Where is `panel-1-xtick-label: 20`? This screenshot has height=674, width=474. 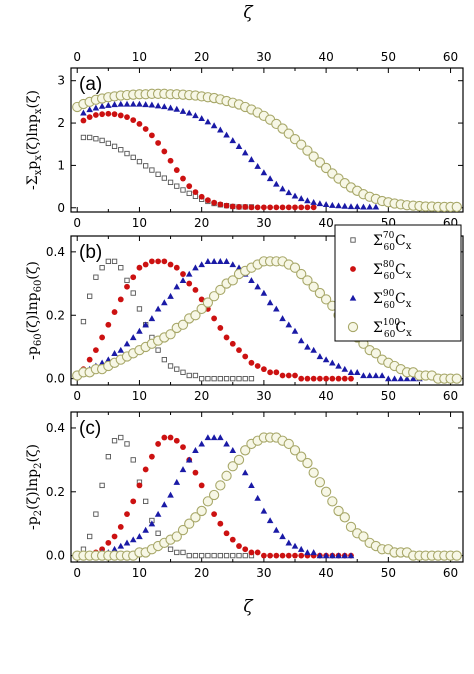 panel-1-xtick-label: 20 is located at coordinates (201, 396).